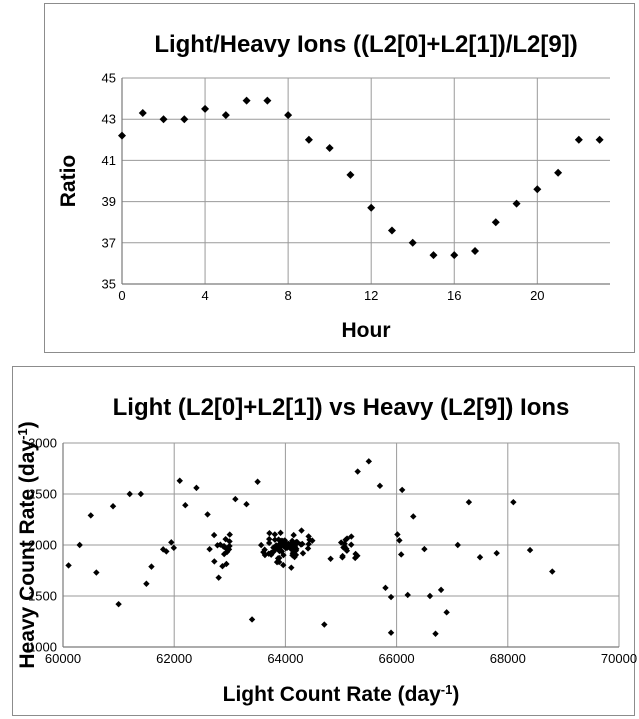 The height and width of the screenshot is (719, 639). I want to click on y-axis-title: Heavy Count Rate (day-1), so click(27, 544).